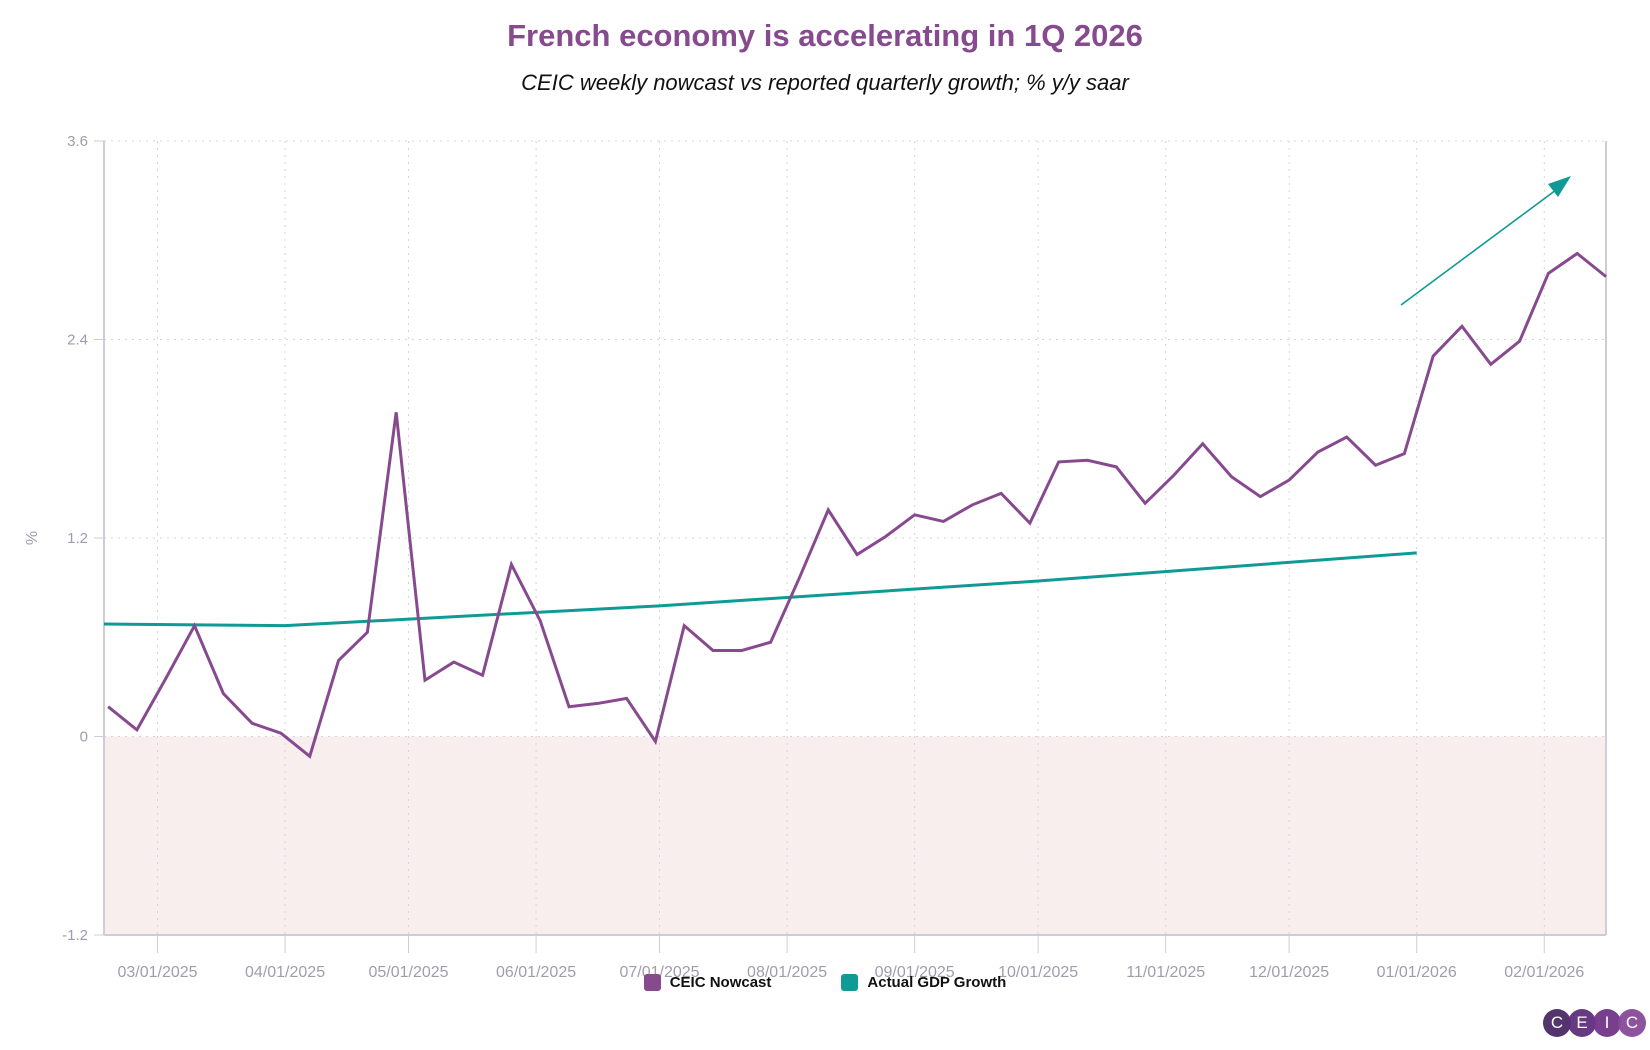 This screenshot has height=1050, width=1650. What do you see at coordinates (850, 982) in the screenshot?
I see `legend-swatch-gdp` at bounding box center [850, 982].